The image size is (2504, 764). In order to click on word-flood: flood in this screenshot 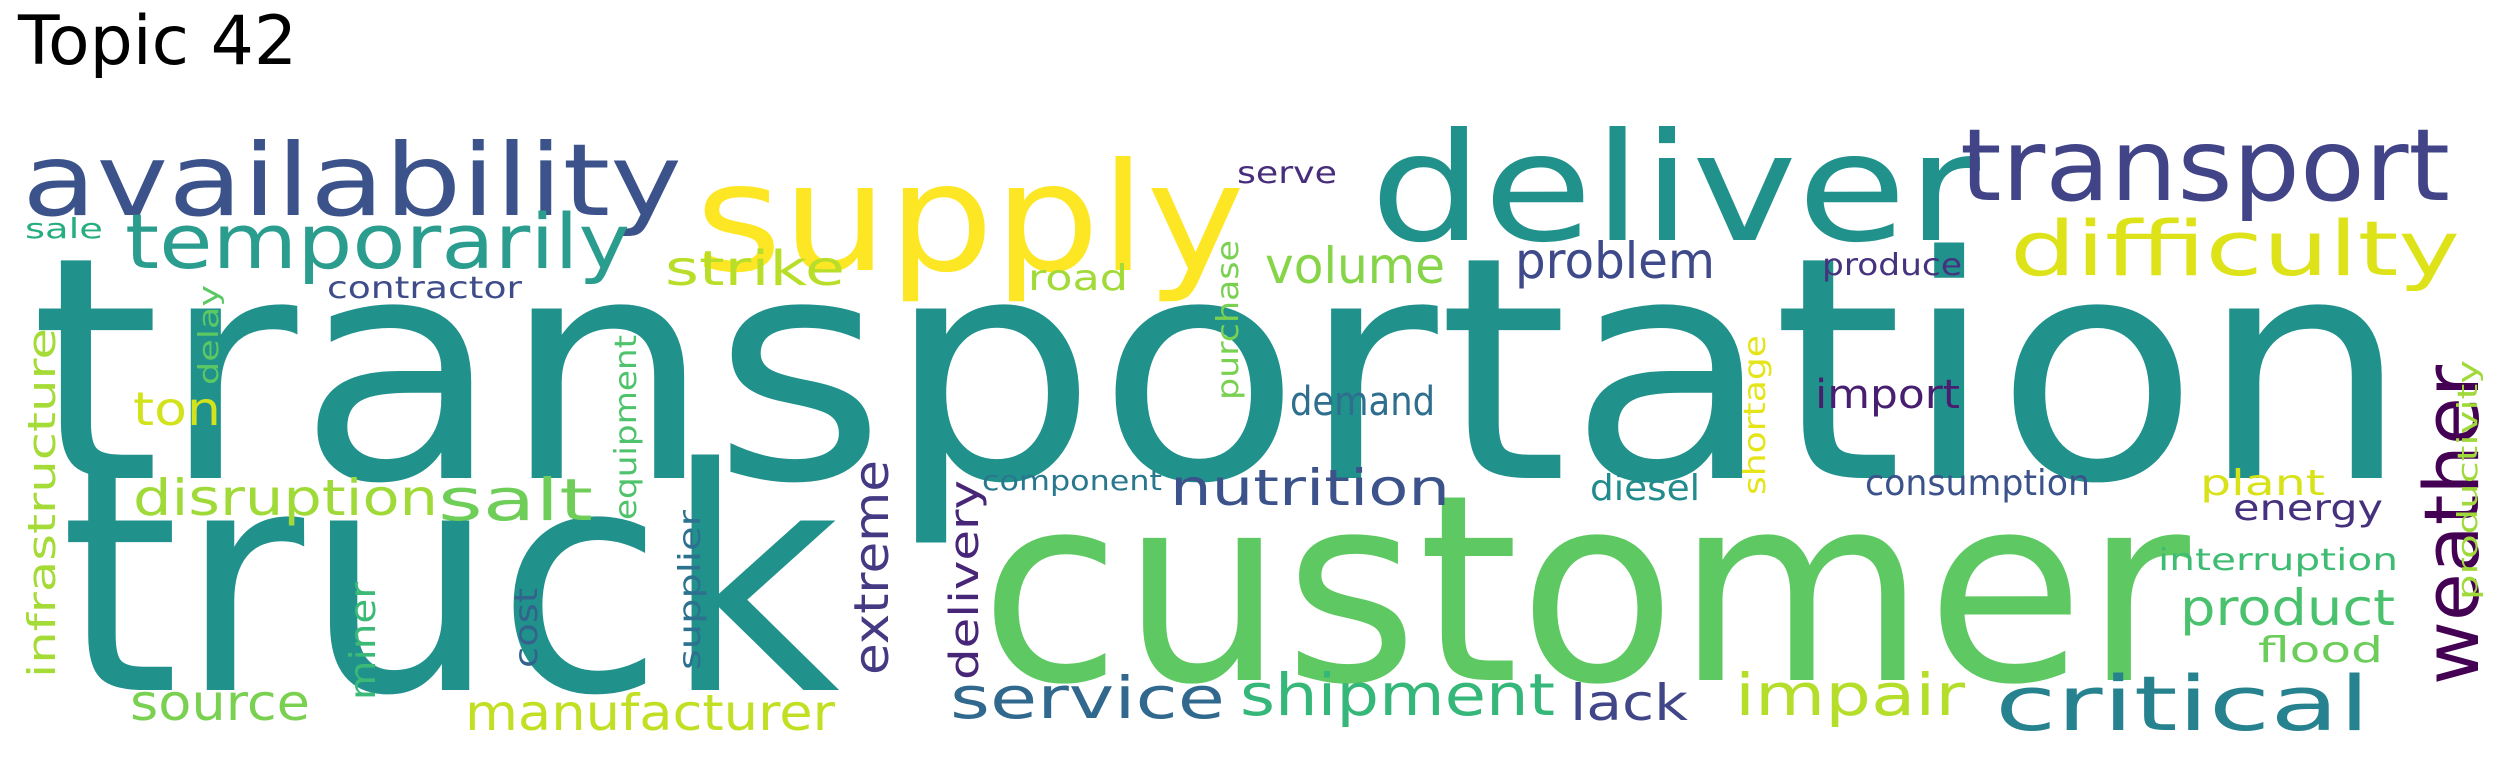, I will do `click(2320, 650)`.